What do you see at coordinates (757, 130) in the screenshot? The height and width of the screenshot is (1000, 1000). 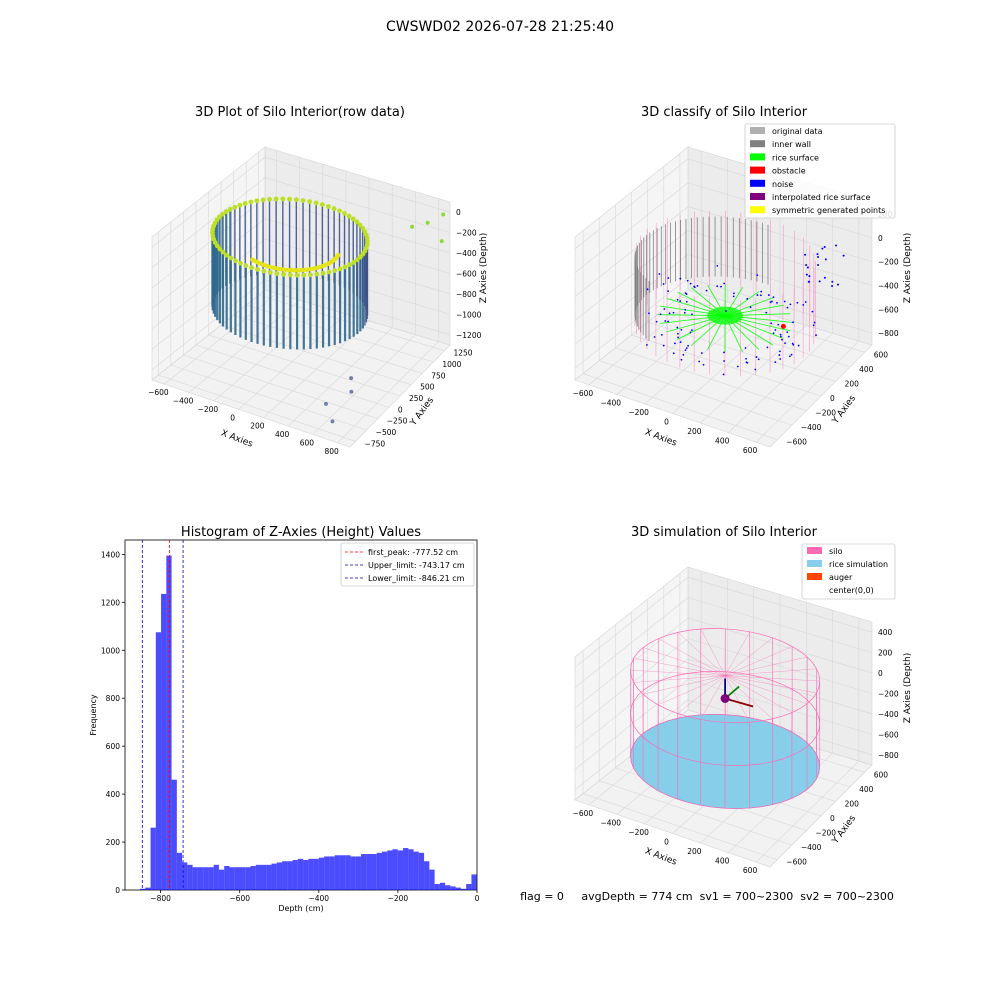 I see `panel2-legend-swatch` at bounding box center [757, 130].